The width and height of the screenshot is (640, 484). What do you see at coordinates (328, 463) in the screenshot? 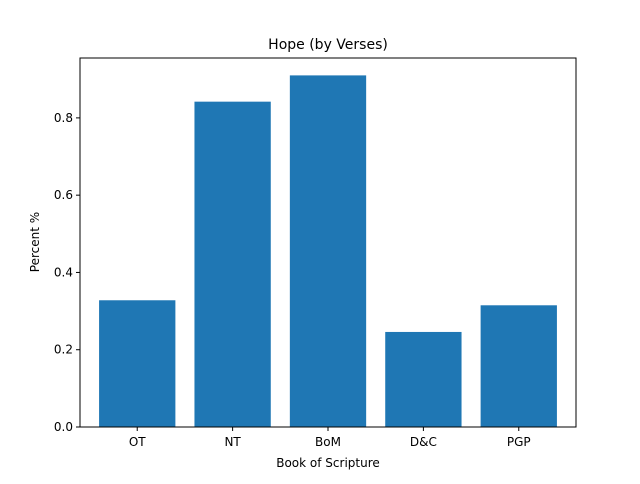
I see `x-axis-label: Book of Scripture` at bounding box center [328, 463].